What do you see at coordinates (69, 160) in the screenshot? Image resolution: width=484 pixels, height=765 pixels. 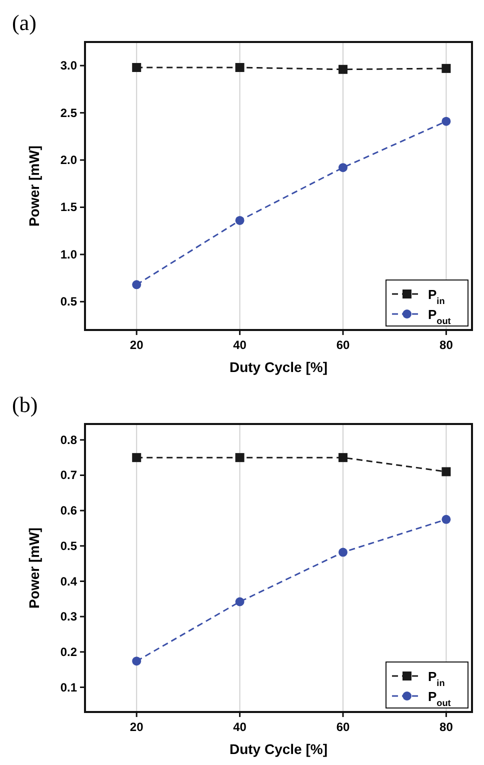 I see `y-tick-label: 2.0` at bounding box center [69, 160].